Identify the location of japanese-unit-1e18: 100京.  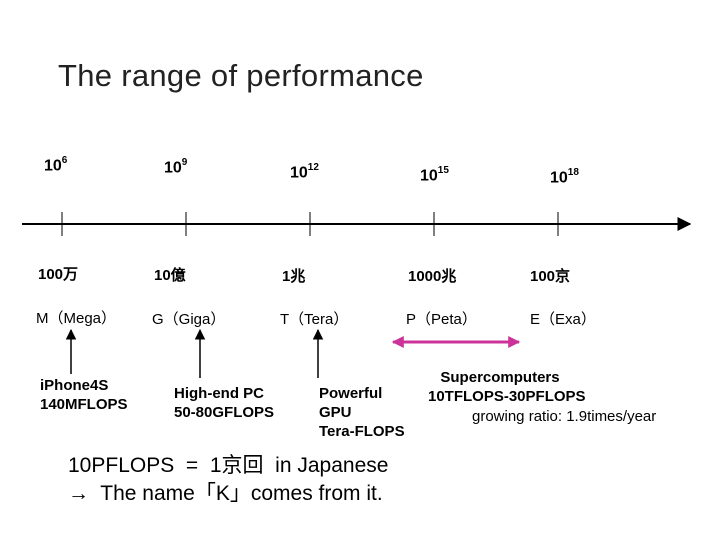
(550, 276).